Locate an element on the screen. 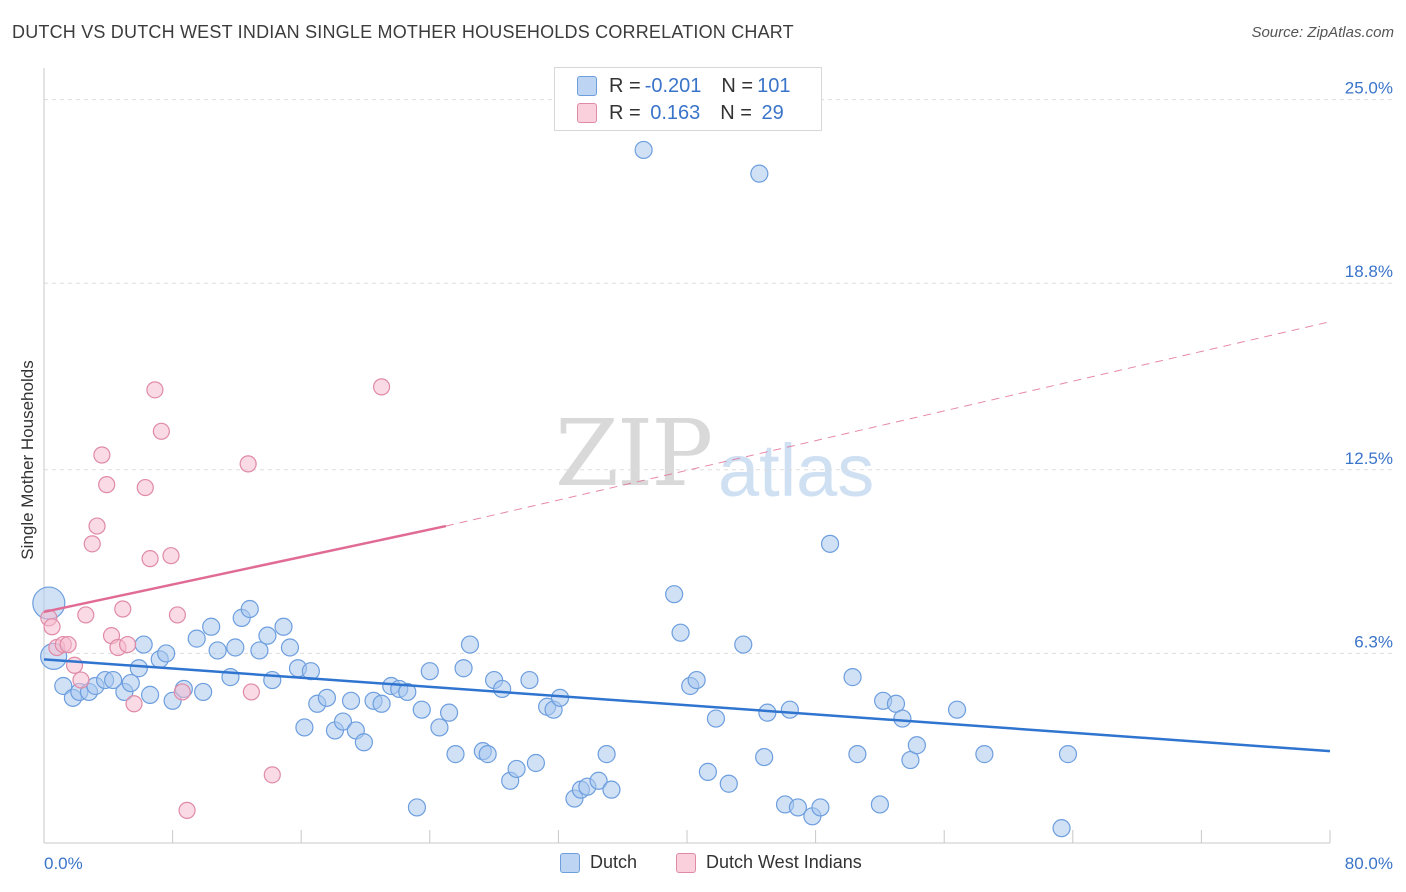 This screenshot has height=892, width=1406. correlation-legend: R = -0.201 N = 101 R = 0.163 N = 29 is located at coordinates (688, 99).